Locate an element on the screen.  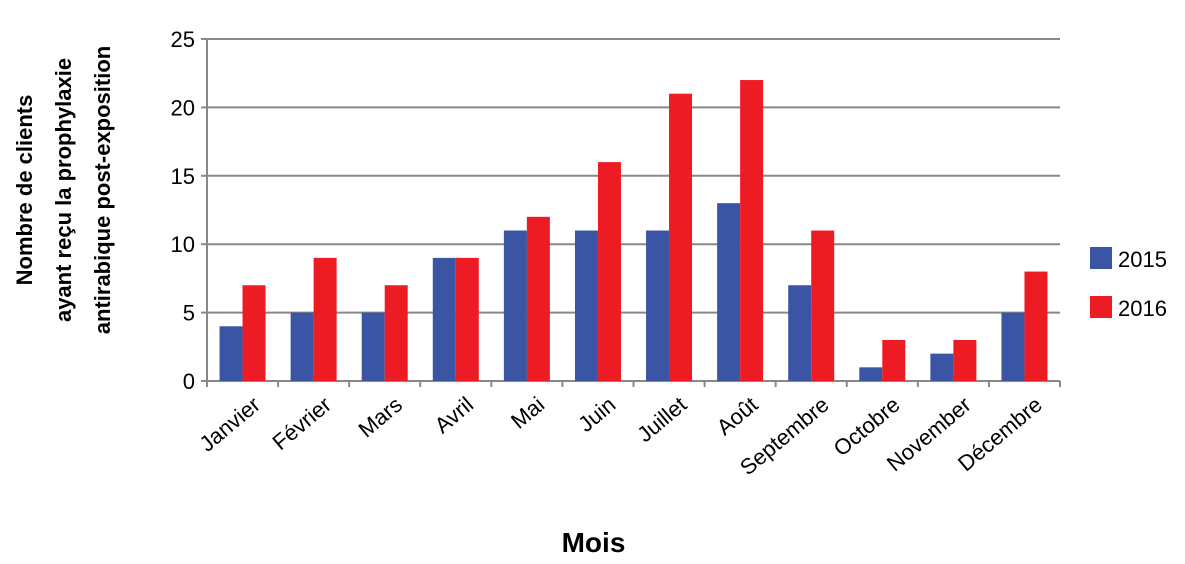
y-tick-label: 5 is located at coordinates (189, 313).